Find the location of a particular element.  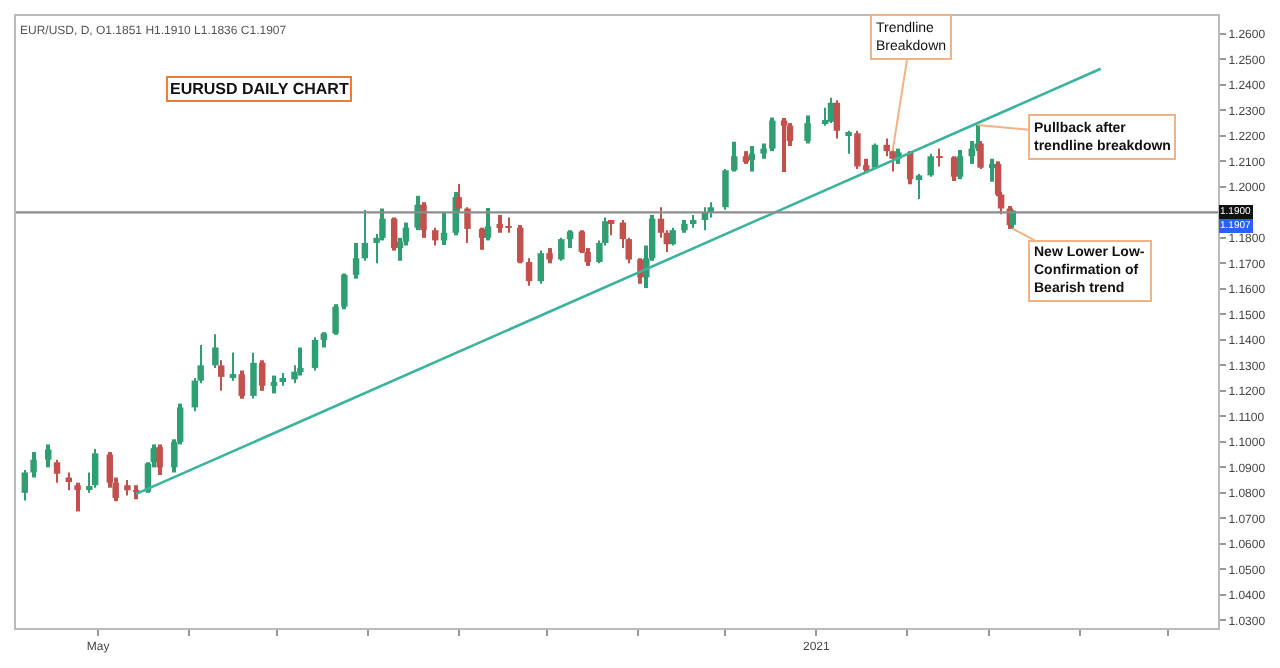

text: EURUSD DAILY CHART is located at coordinates (259, 89).